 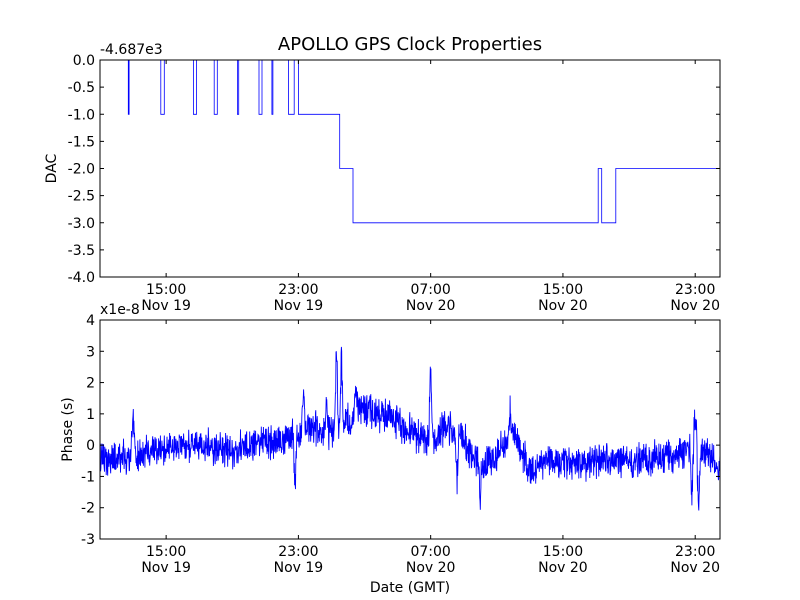 I want to click on y-tick-label: 0.0, so click(x=84, y=61).